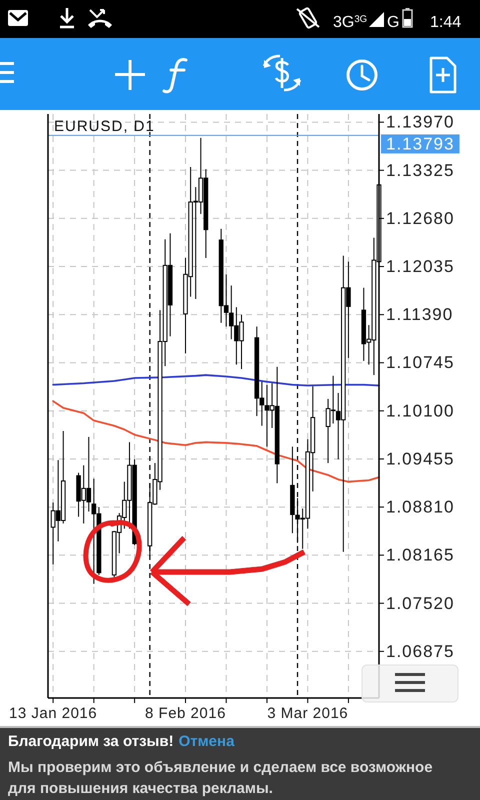 The width and height of the screenshot is (480, 800). What do you see at coordinates (420, 410) in the screenshot?
I see `y-tick-label: 1.10100` at bounding box center [420, 410].